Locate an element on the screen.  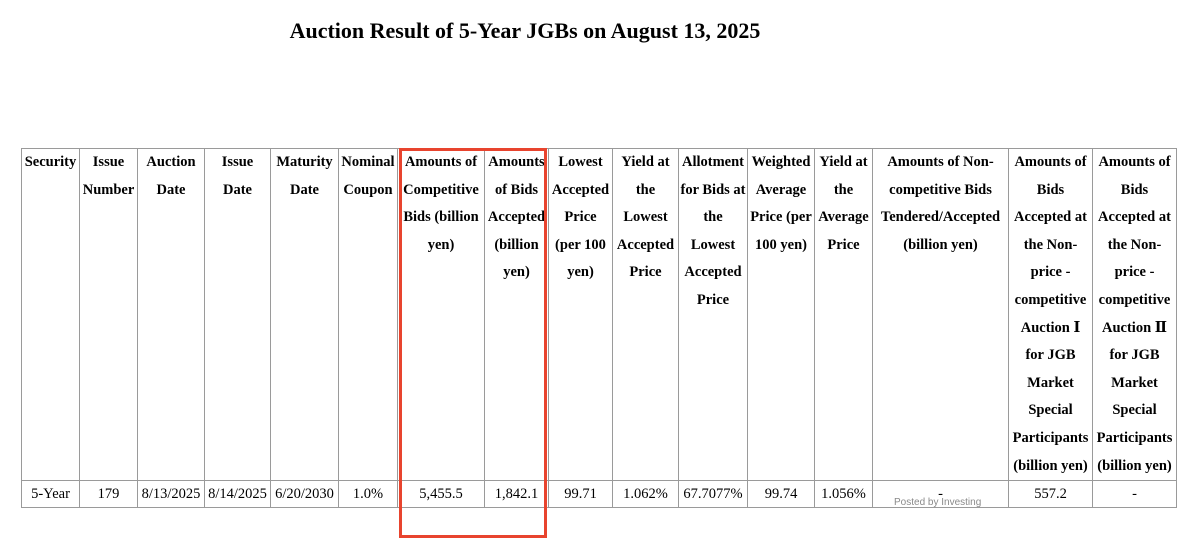
cell-bids-accepted: 1,842.1 is located at coordinates (516, 494).